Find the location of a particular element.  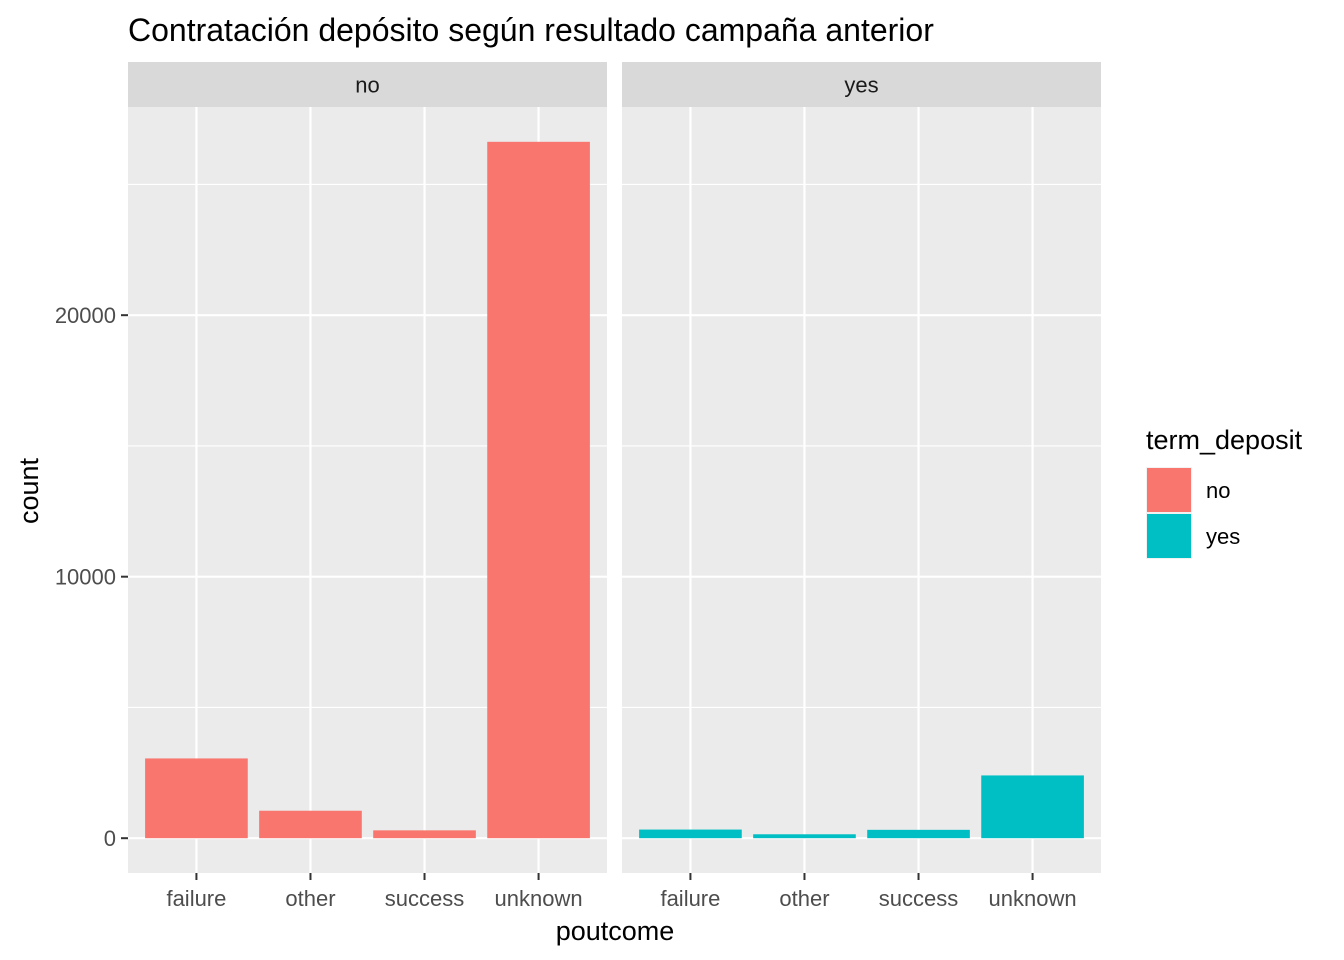

facet-strip-label: no is located at coordinates (367, 85).